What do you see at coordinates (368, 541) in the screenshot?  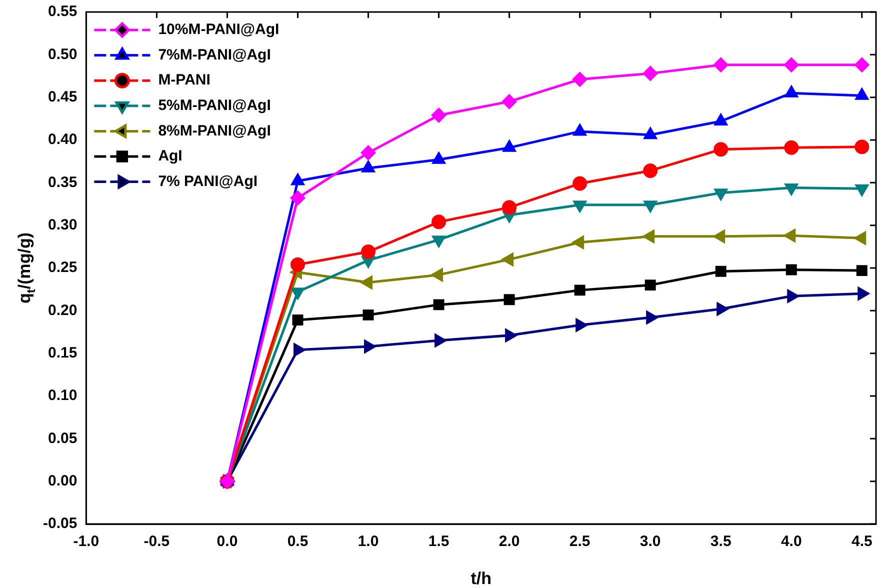 I see `x-tick-label: 1.0` at bounding box center [368, 541].